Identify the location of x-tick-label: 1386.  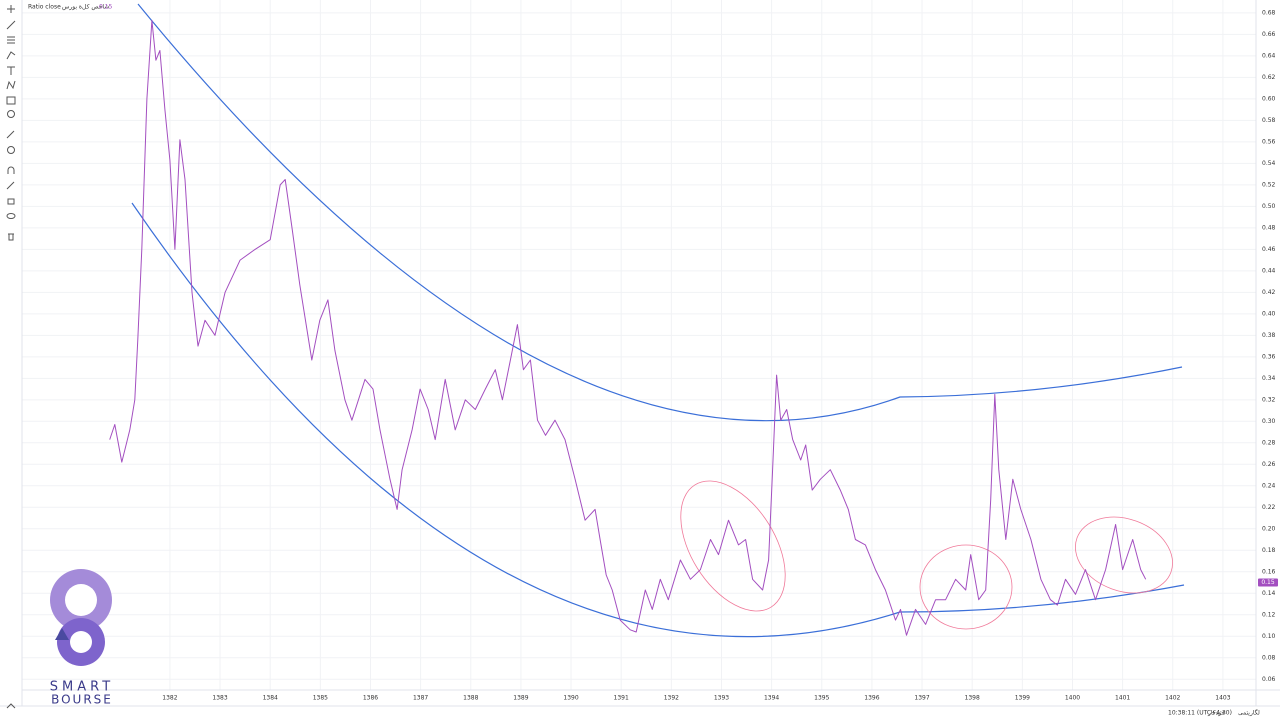
(370, 698).